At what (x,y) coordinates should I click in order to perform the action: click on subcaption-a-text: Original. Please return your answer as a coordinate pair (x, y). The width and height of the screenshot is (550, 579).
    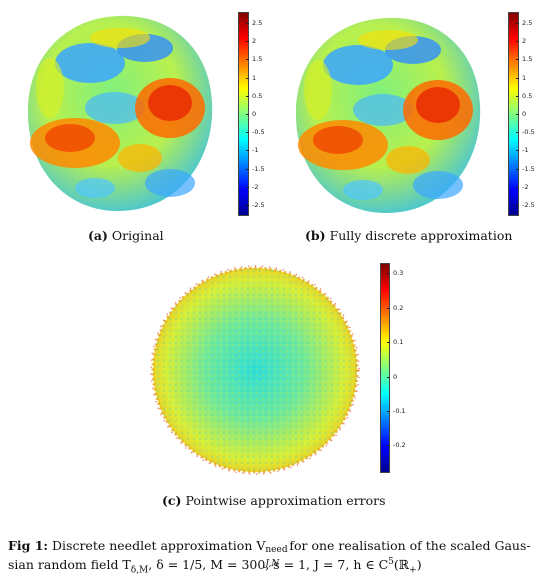
    Looking at the image, I should click on (137, 235).